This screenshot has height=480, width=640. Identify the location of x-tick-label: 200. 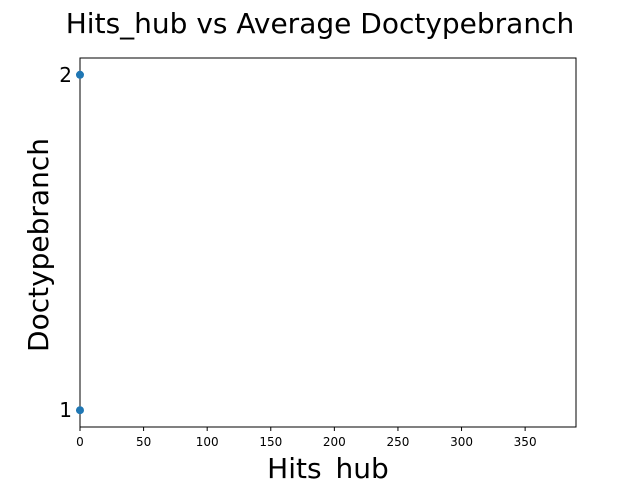
(334, 442).